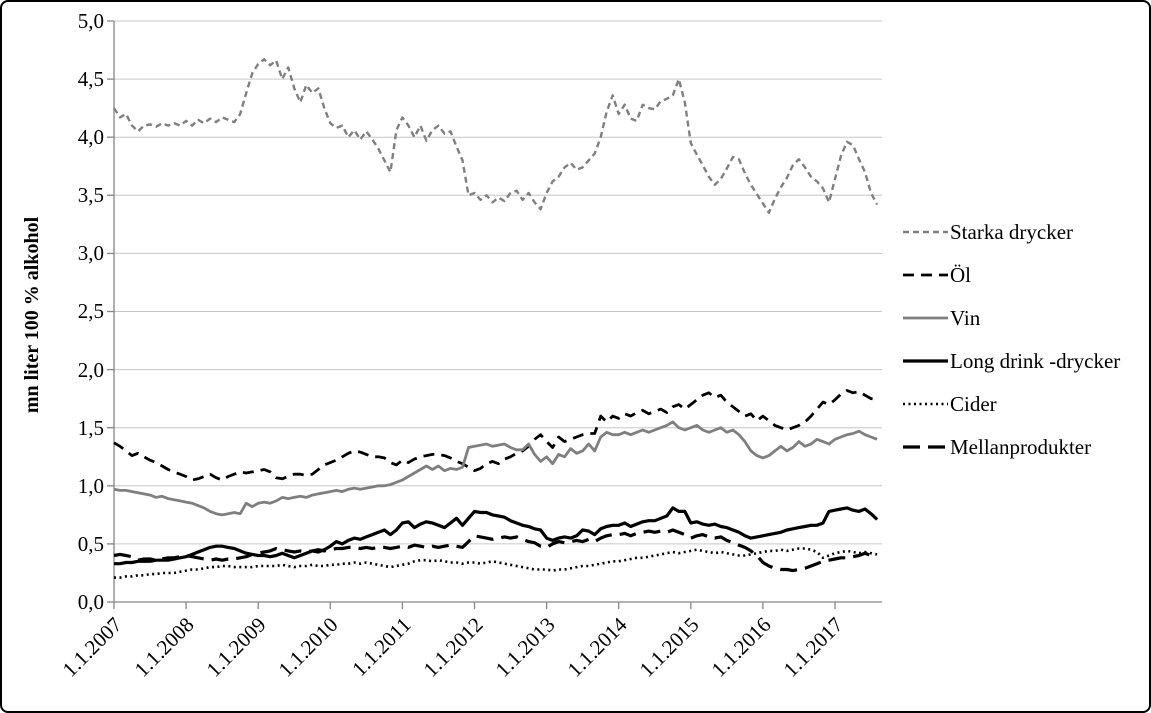  I want to click on x-tick-label: 1.1.2016, so click(741, 647).